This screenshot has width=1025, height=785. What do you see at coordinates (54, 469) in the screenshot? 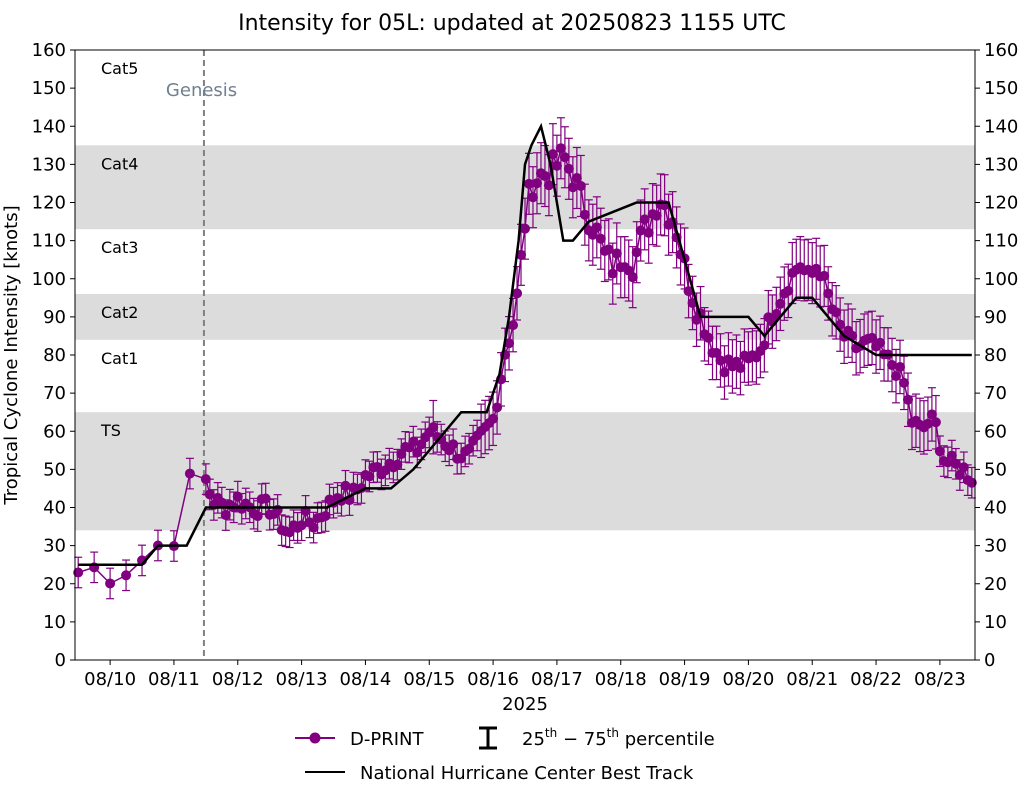
I see `y-tick-label-left: 50` at bounding box center [54, 469].